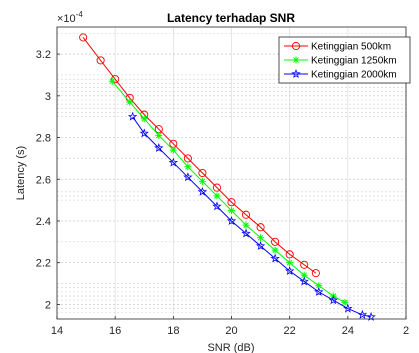  I want to click on y-tick-label: 3, so click(48, 97).